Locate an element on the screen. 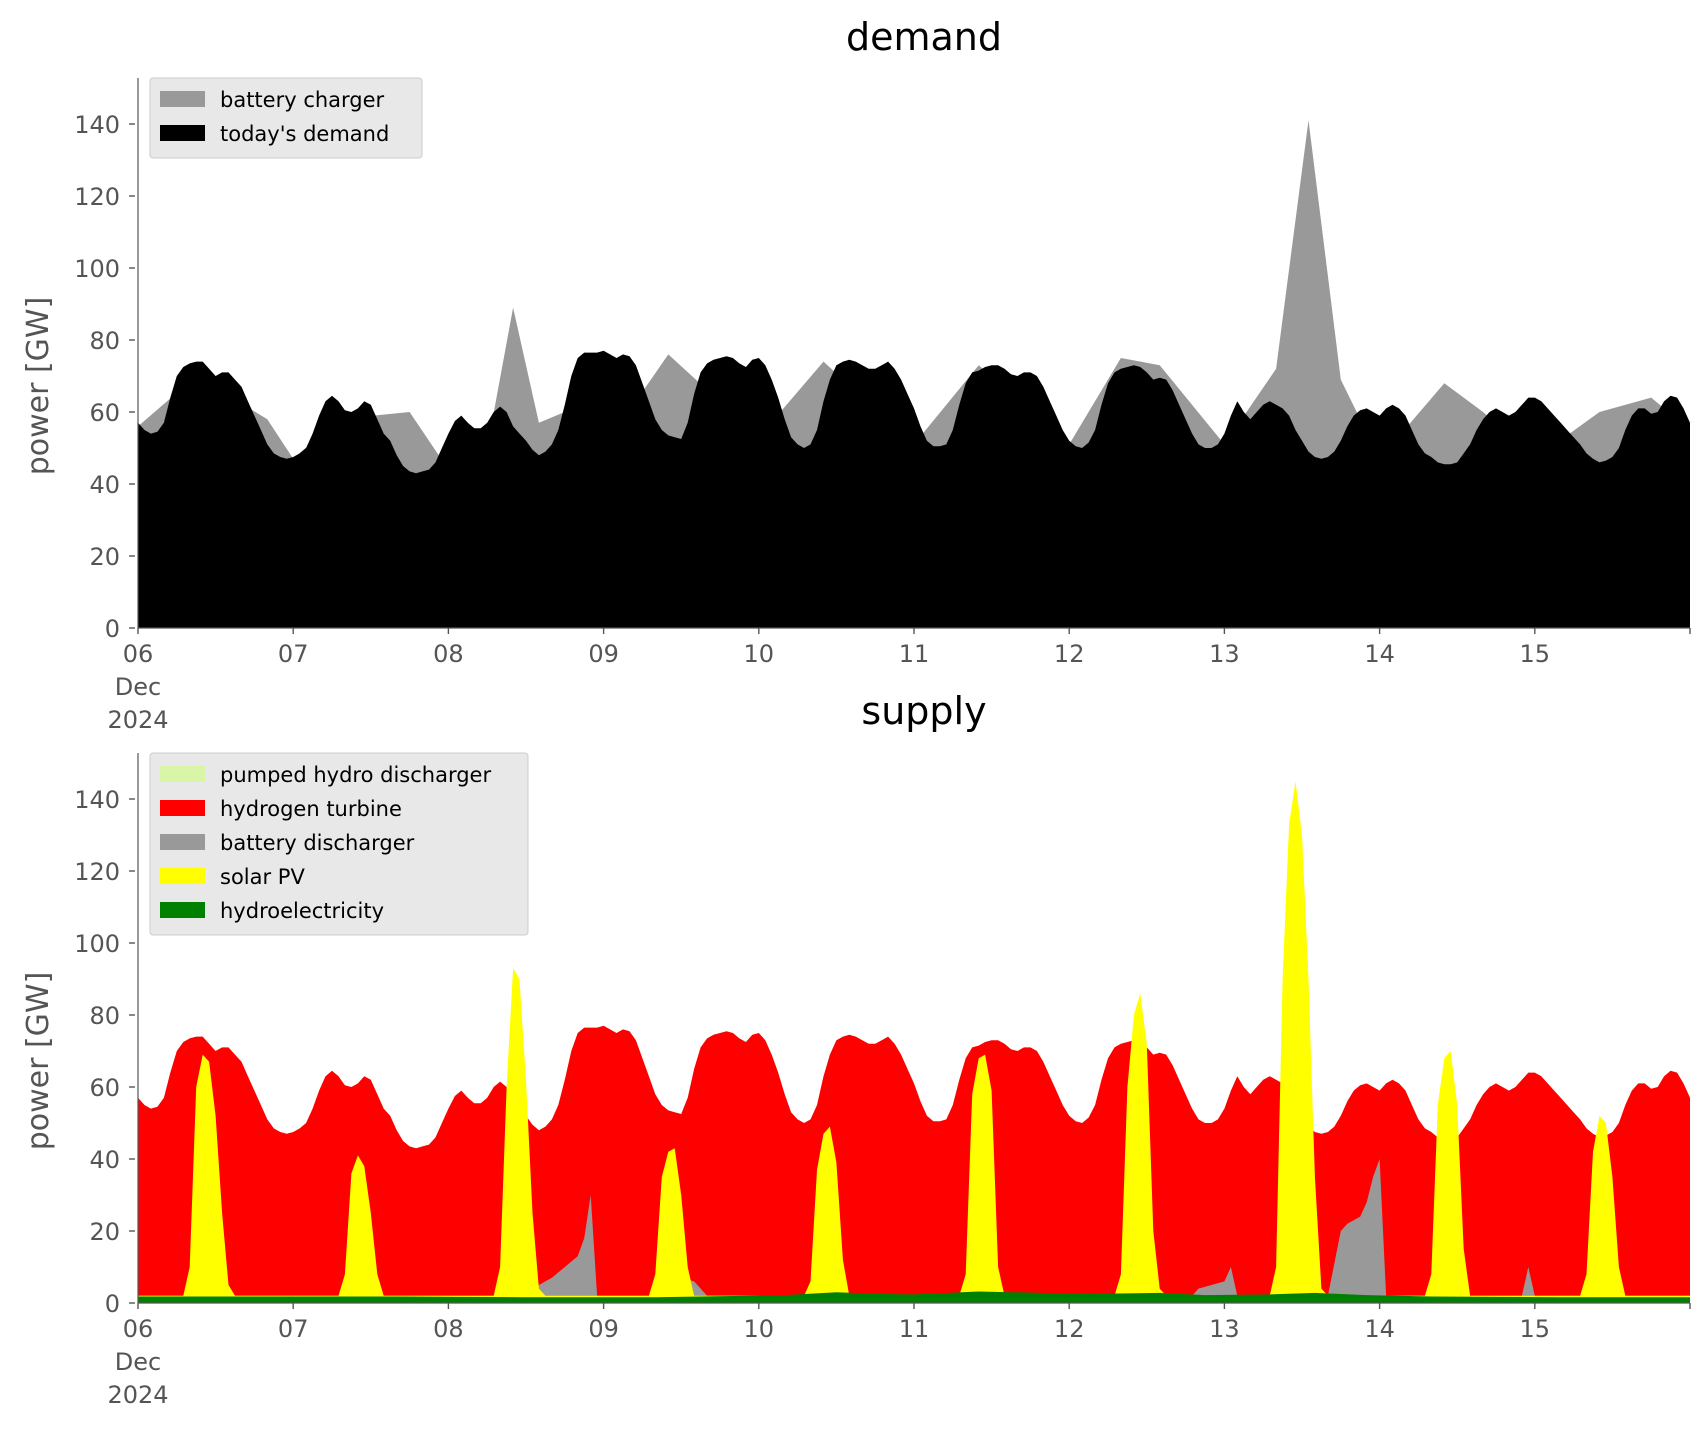 This screenshot has height=1431, width=1706. legend-label: today's demand is located at coordinates (304, 134).